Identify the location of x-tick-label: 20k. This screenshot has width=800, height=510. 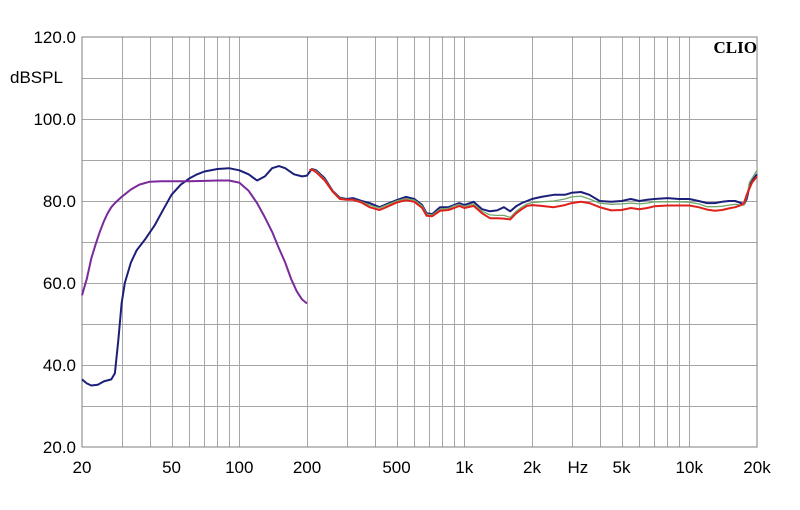
(757, 467).